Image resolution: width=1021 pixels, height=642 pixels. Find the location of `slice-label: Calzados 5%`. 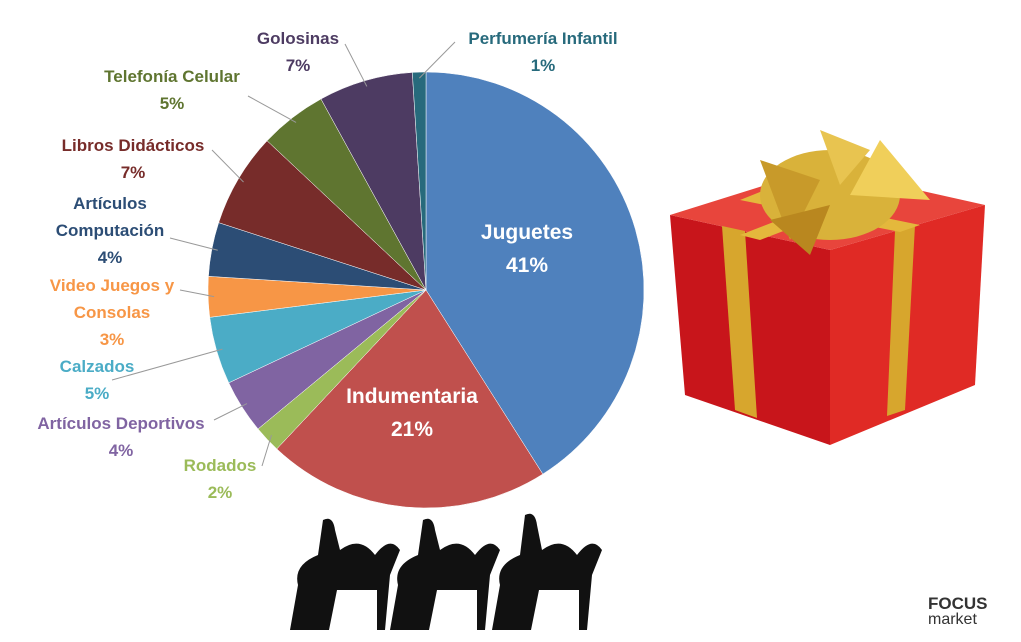

slice-label: Calzados 5% is located at coordinates (98, 380).